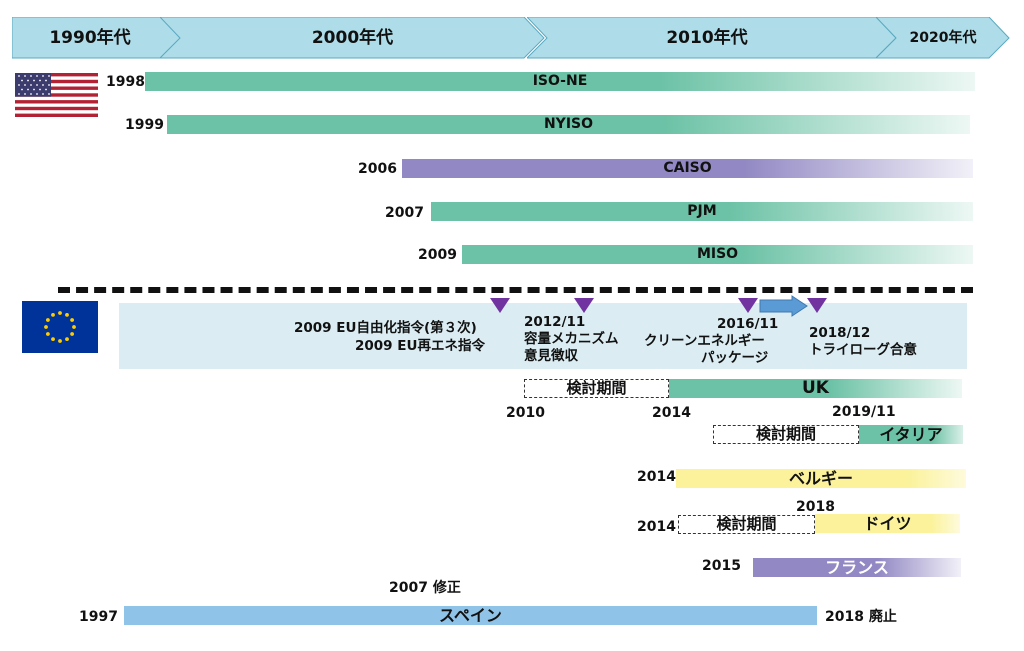  I want to click on annotation-2016-line3: パッケージ, so click(735, 358).